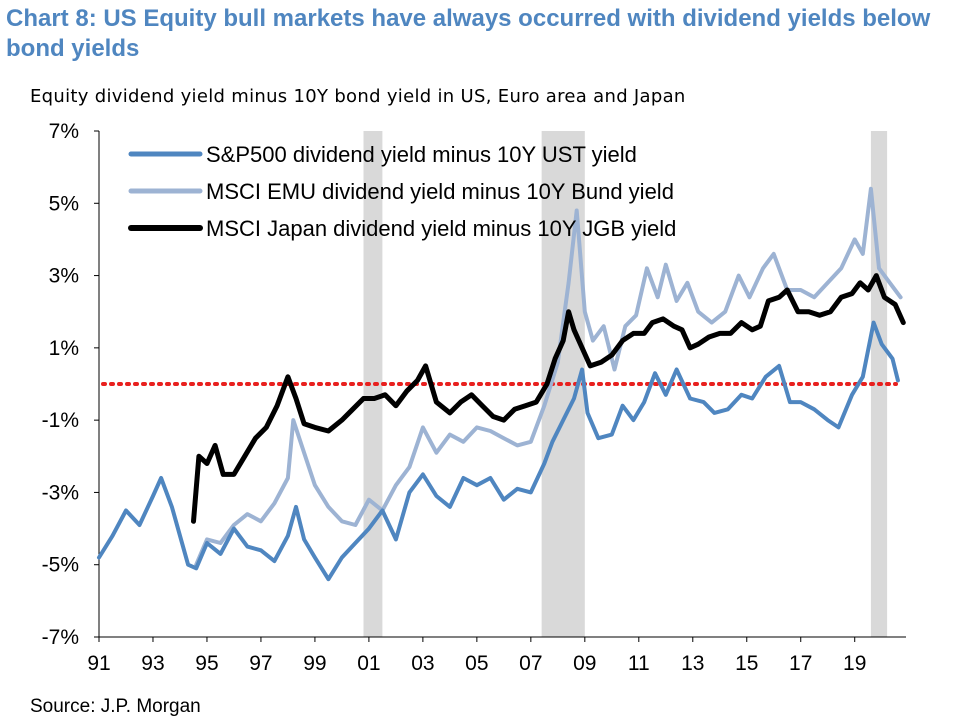 Image resolution: width=969 pixels, height=723 pixels. What do you see at coordinates (530, 663) in the screenshot?
I see `x-tick-label: 07` at bounding box center [530, 663].